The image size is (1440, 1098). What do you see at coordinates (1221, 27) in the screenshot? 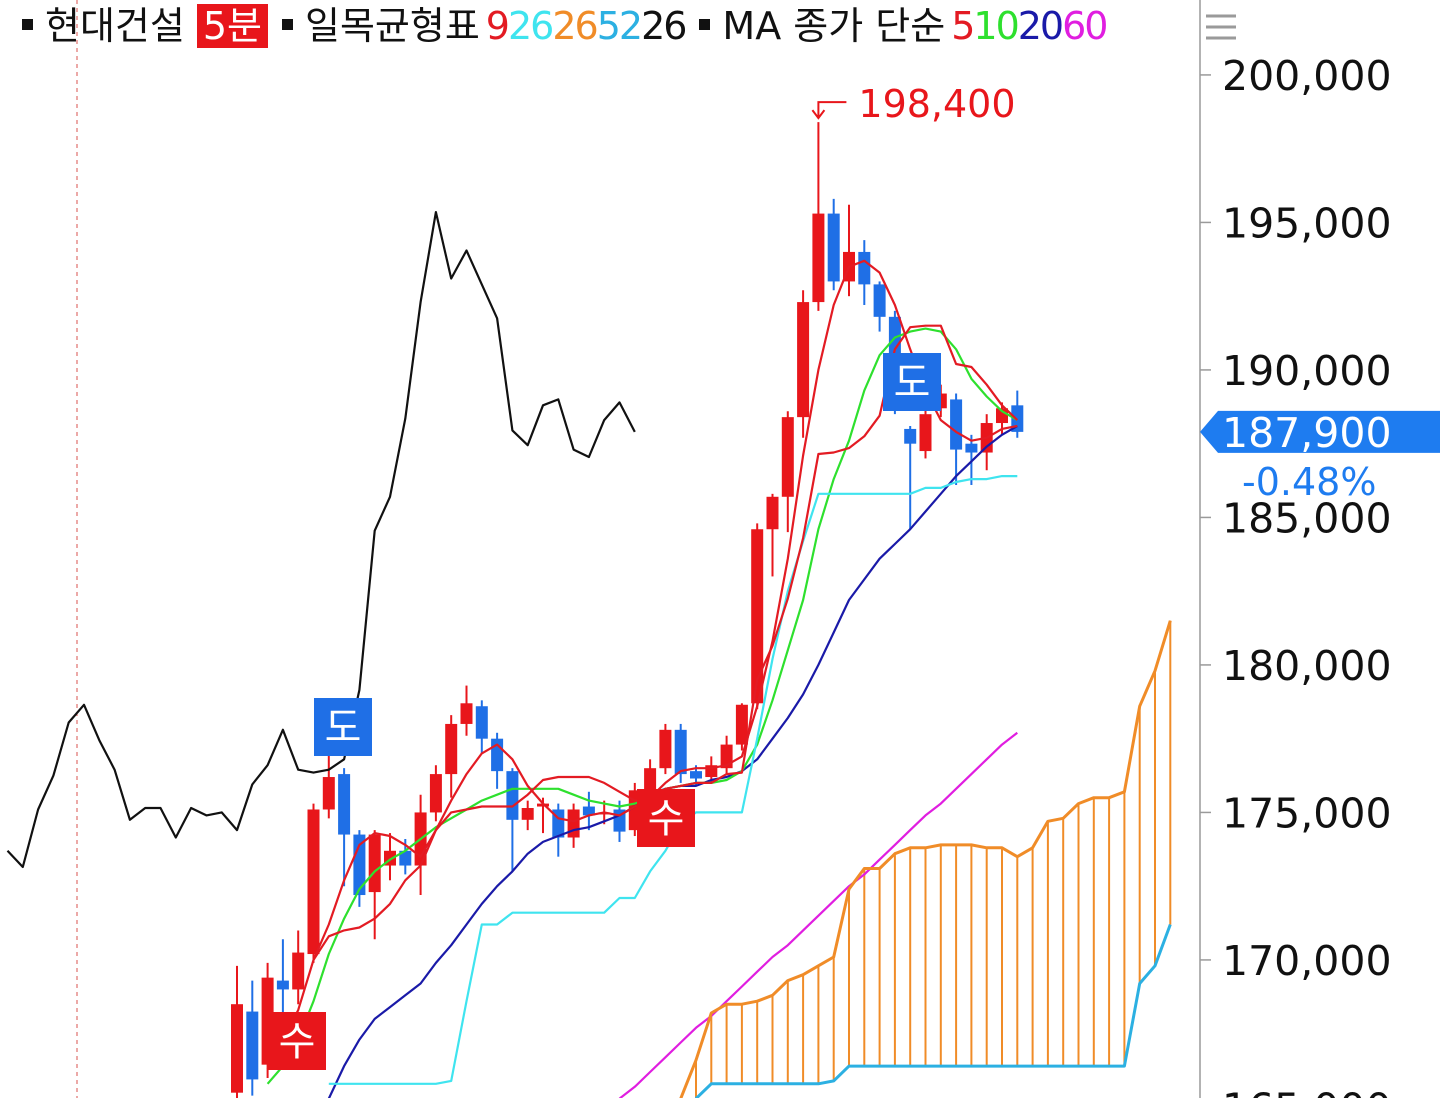
I see `menu-icon` at bounding box center [1221, 27].